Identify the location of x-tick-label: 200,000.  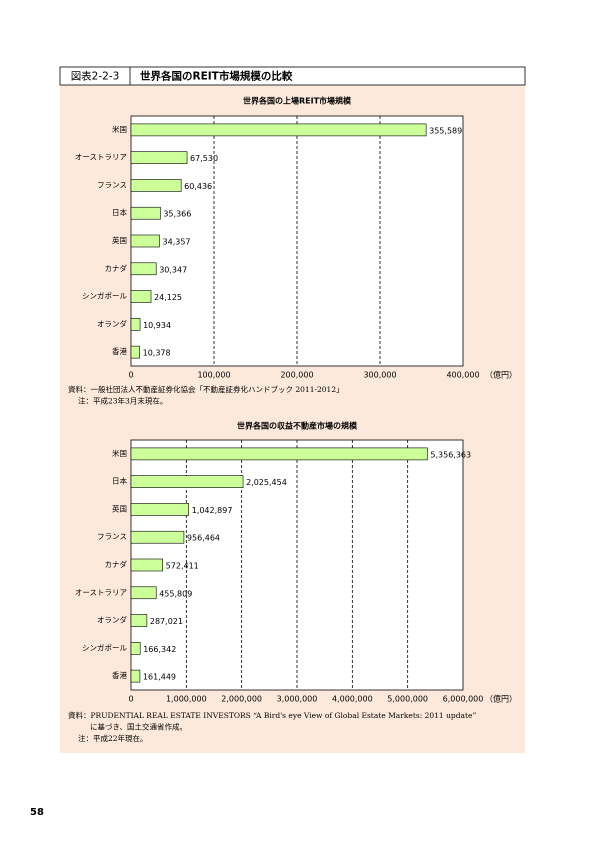
(296, 375).